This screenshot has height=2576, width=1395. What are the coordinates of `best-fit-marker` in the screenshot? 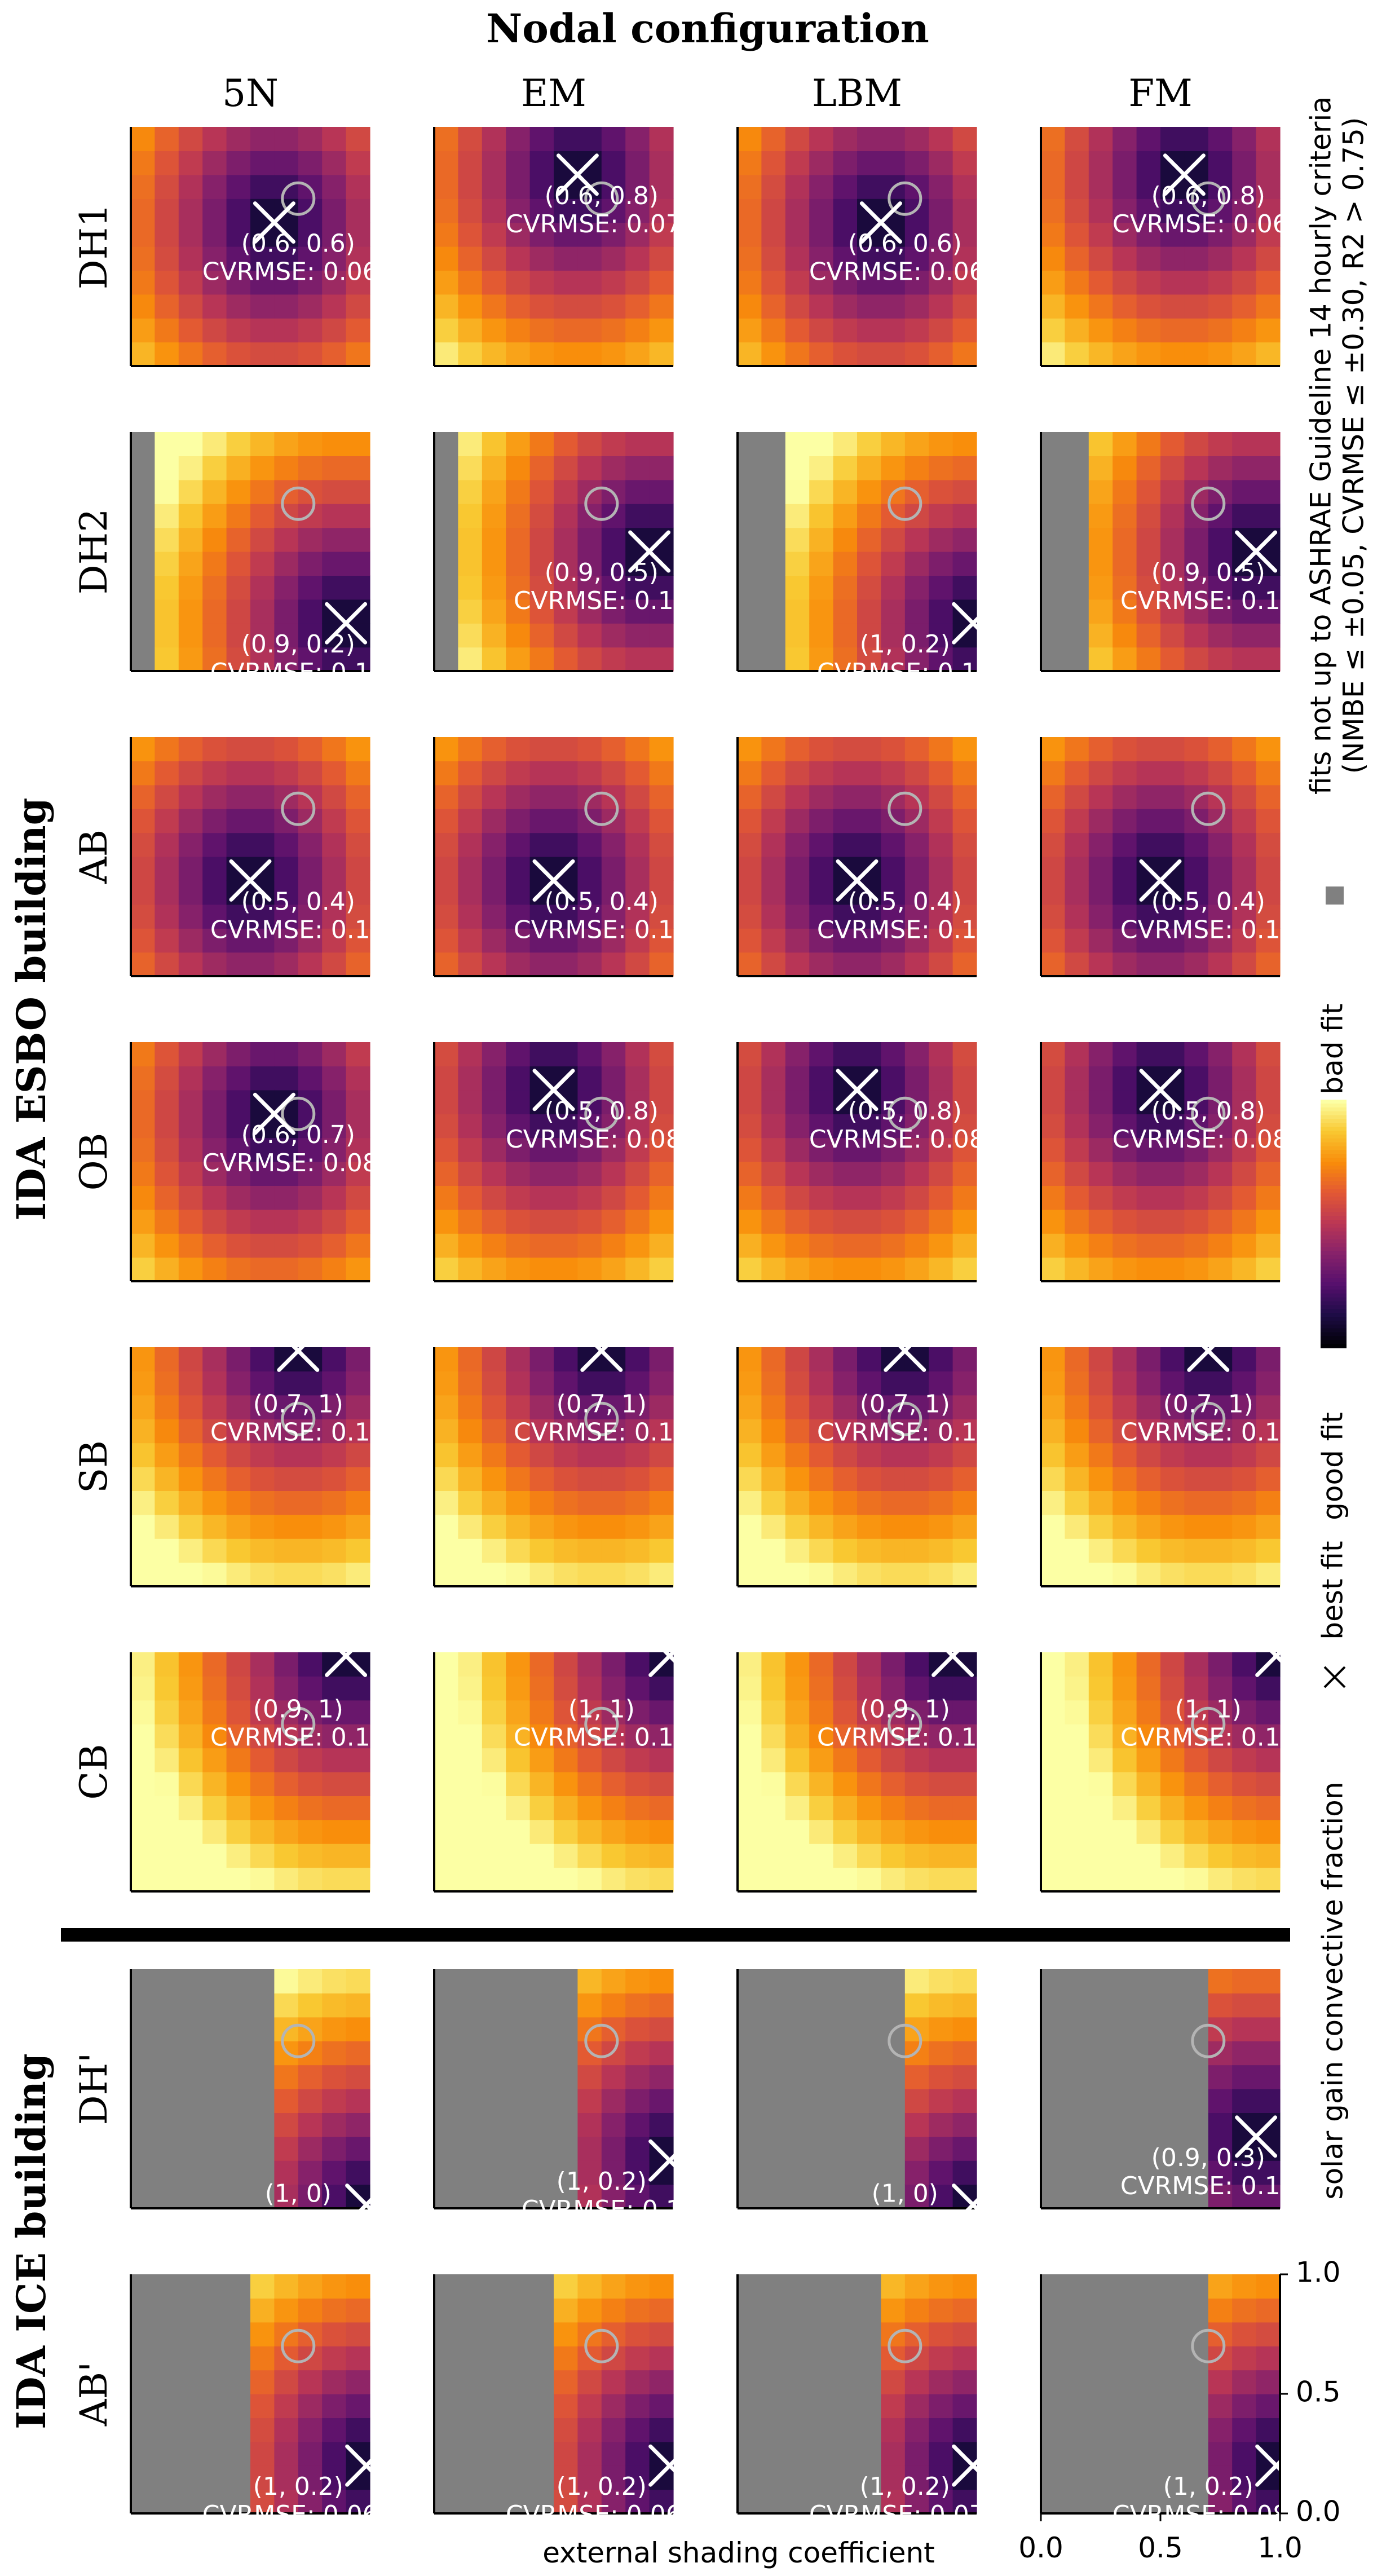 It's located at (857, 1090).